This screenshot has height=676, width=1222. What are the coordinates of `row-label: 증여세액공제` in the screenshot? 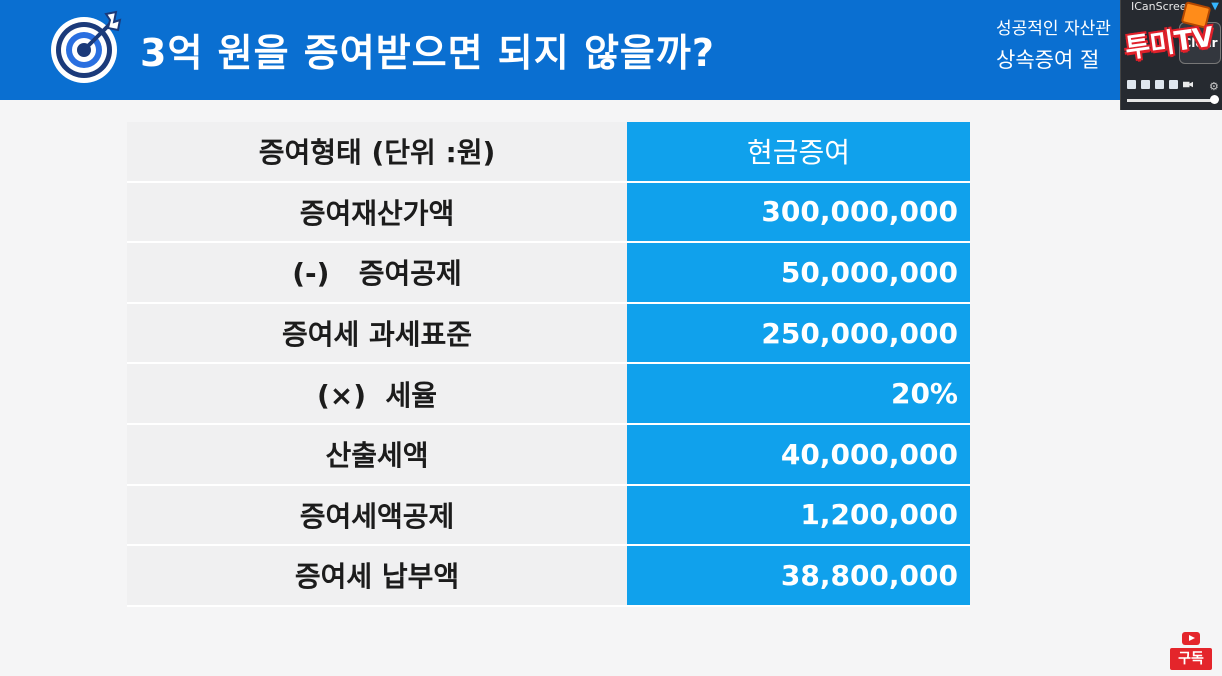 It's located at (377, 516).